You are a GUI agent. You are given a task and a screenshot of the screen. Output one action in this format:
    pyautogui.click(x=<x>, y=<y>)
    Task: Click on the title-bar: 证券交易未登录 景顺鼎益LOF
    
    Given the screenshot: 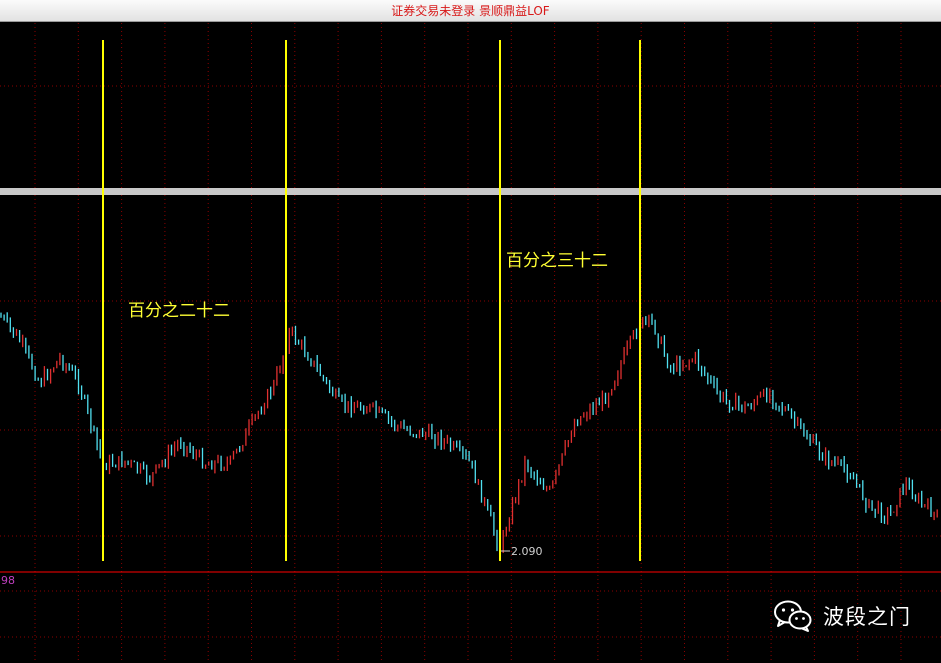 What is the action you would take?
    pyautogui.click(x=470, y=11)
    